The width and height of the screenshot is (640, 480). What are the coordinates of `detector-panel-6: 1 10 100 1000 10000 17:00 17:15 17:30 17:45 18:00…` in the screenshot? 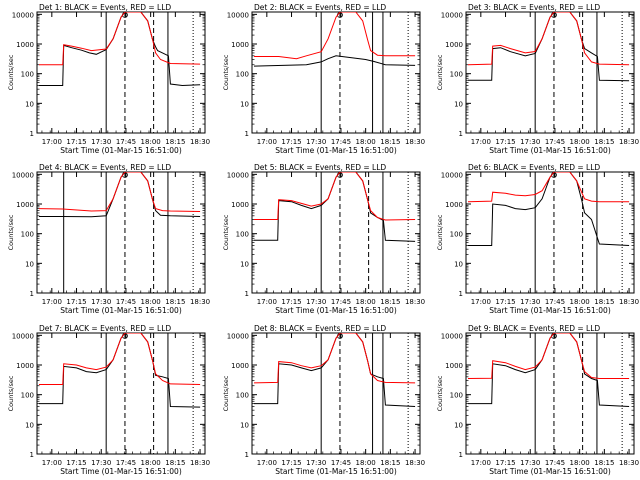 It's located at (537, 239).